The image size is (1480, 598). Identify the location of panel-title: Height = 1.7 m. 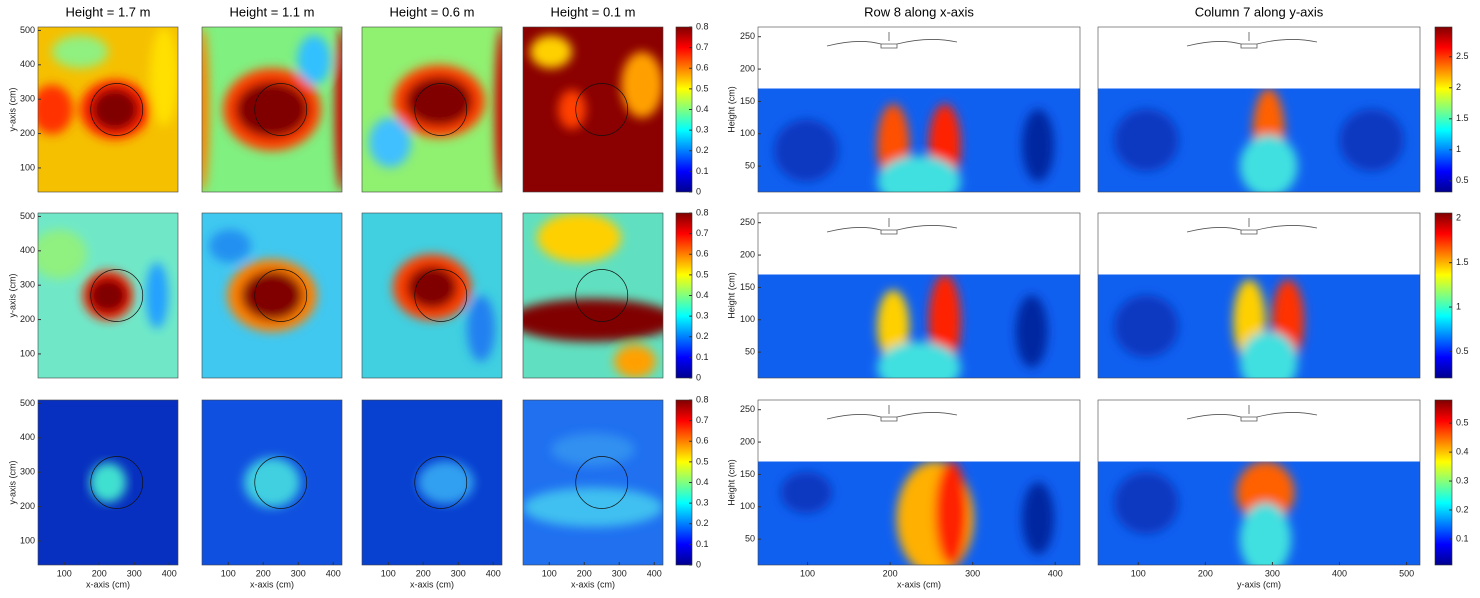
(108, 11).